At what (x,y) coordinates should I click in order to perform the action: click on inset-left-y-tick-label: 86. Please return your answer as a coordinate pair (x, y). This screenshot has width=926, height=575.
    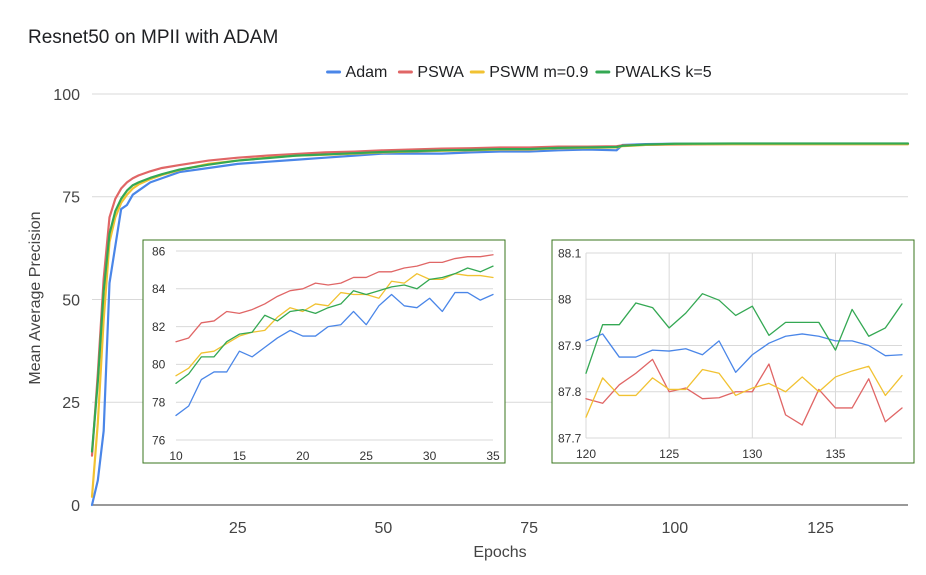
    Looking at the image, I should click on (159, 251).